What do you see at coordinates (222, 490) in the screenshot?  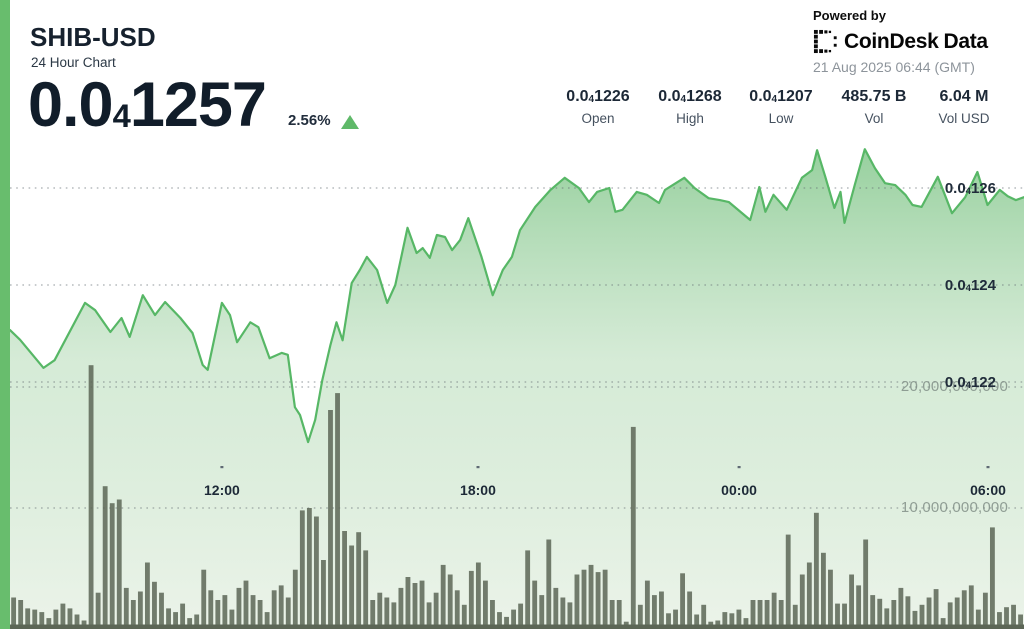 I see `x-axis-label: 12:00` at bounding box center [222, 490].